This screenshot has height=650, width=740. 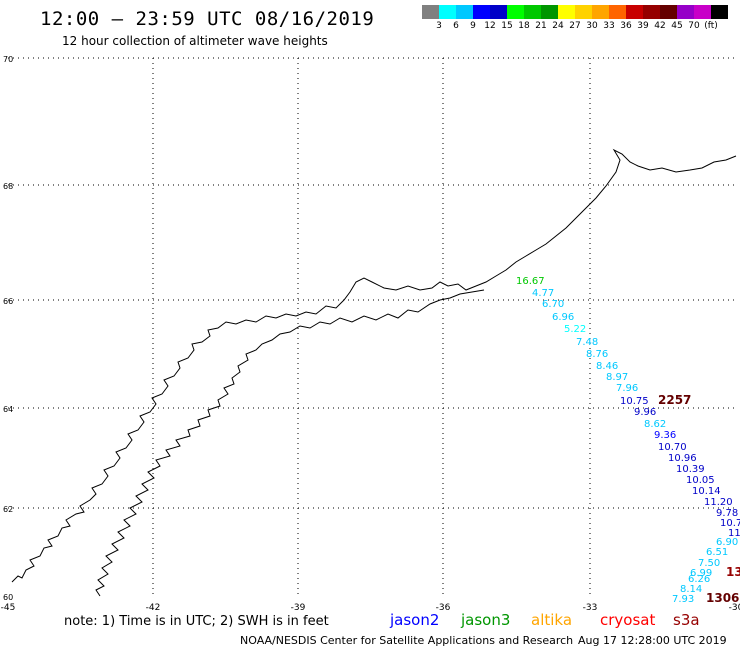 What do you see at coordinates (490, 26) in the screenshot?
I see `scale-label: 12` at bounding box center [490, 26].